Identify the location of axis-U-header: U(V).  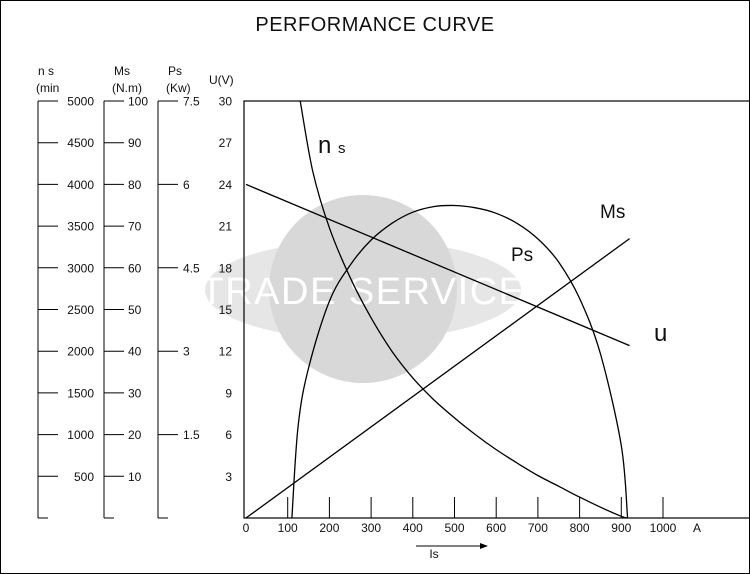
(221, 80).